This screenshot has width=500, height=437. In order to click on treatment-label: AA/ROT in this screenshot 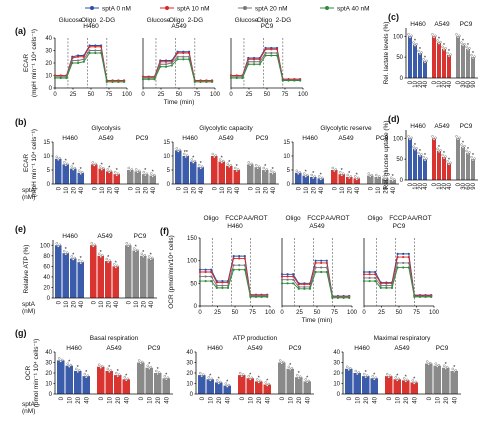, I will do `click(337, 218)`.